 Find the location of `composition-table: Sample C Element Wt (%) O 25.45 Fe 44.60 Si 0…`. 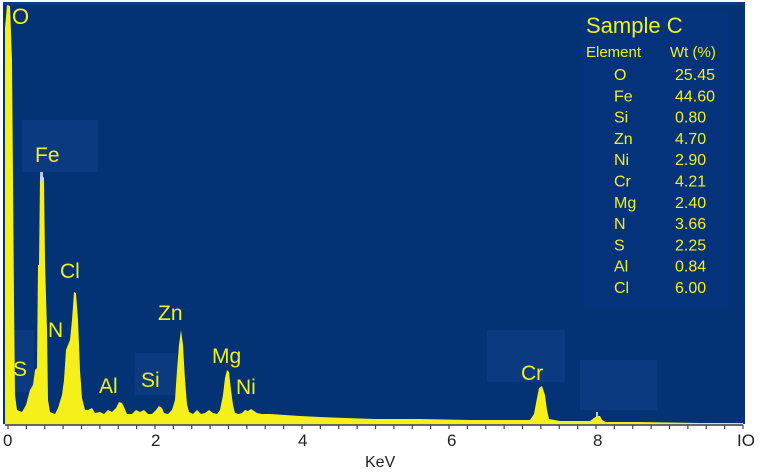

composition-table: Sample C Element Wt (%) O 25.45 Fe 44.60 Si 0… is located at coordinates (651, 155).